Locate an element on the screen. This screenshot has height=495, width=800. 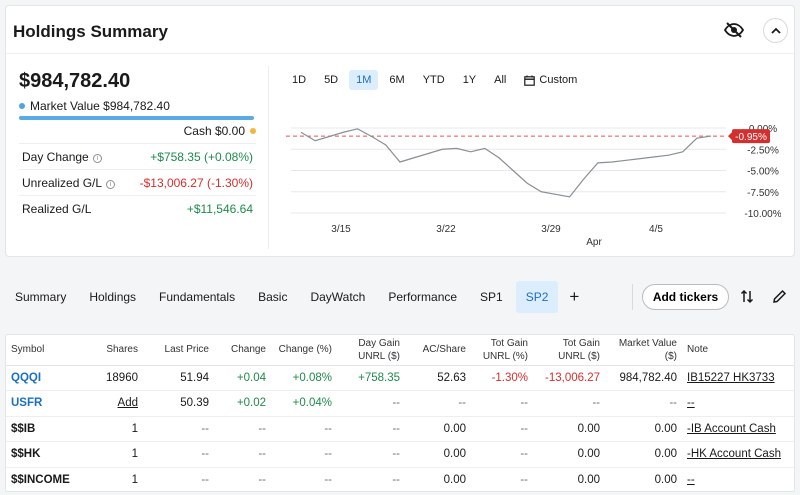
column-header: Change is located at coordinates (242, 350).